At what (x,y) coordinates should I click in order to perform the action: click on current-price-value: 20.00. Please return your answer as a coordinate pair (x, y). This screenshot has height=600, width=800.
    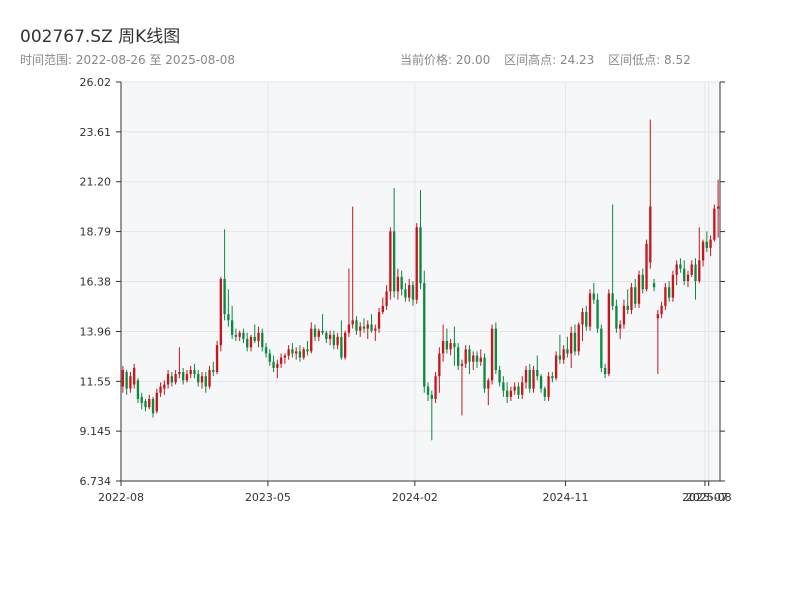
    Looking at the image, I should click on (473, 60).